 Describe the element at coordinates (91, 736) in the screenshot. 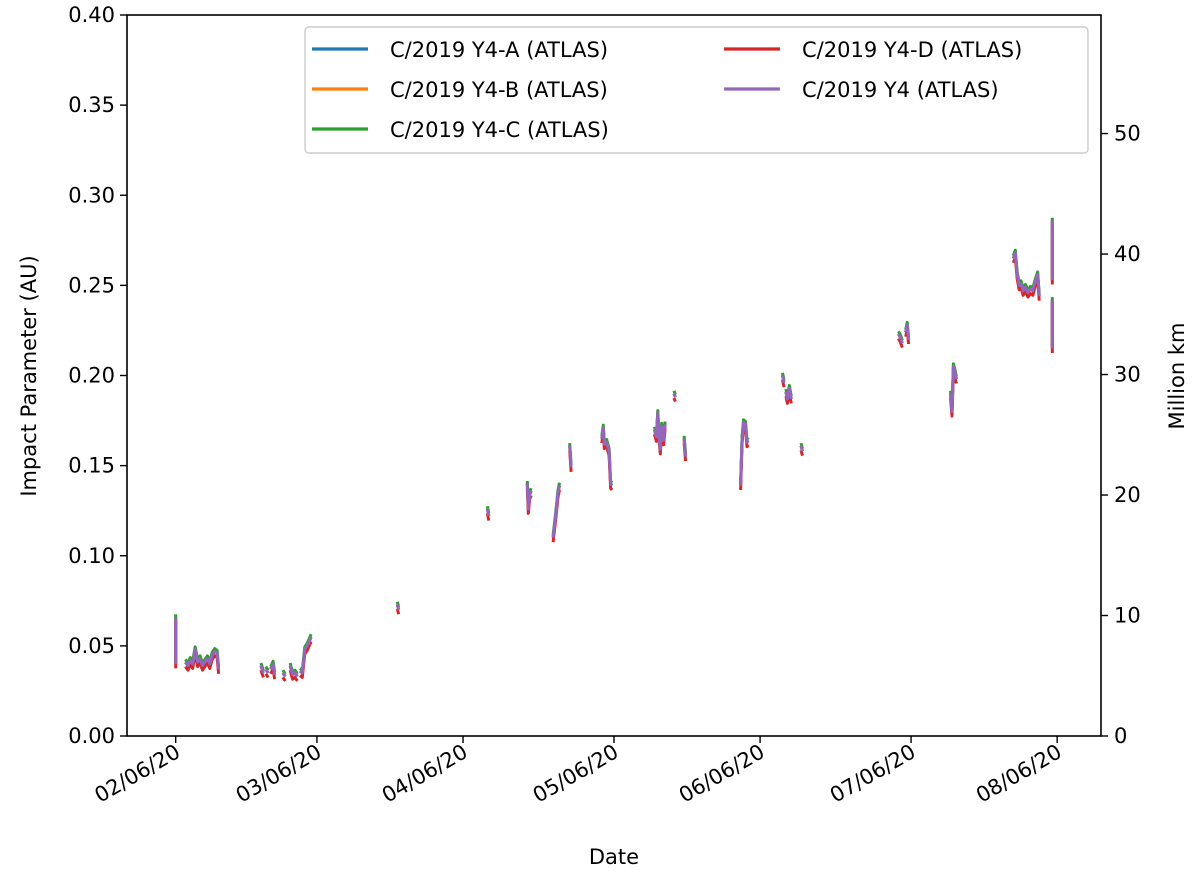

I see `y-tick-label: 0.00` at that location.